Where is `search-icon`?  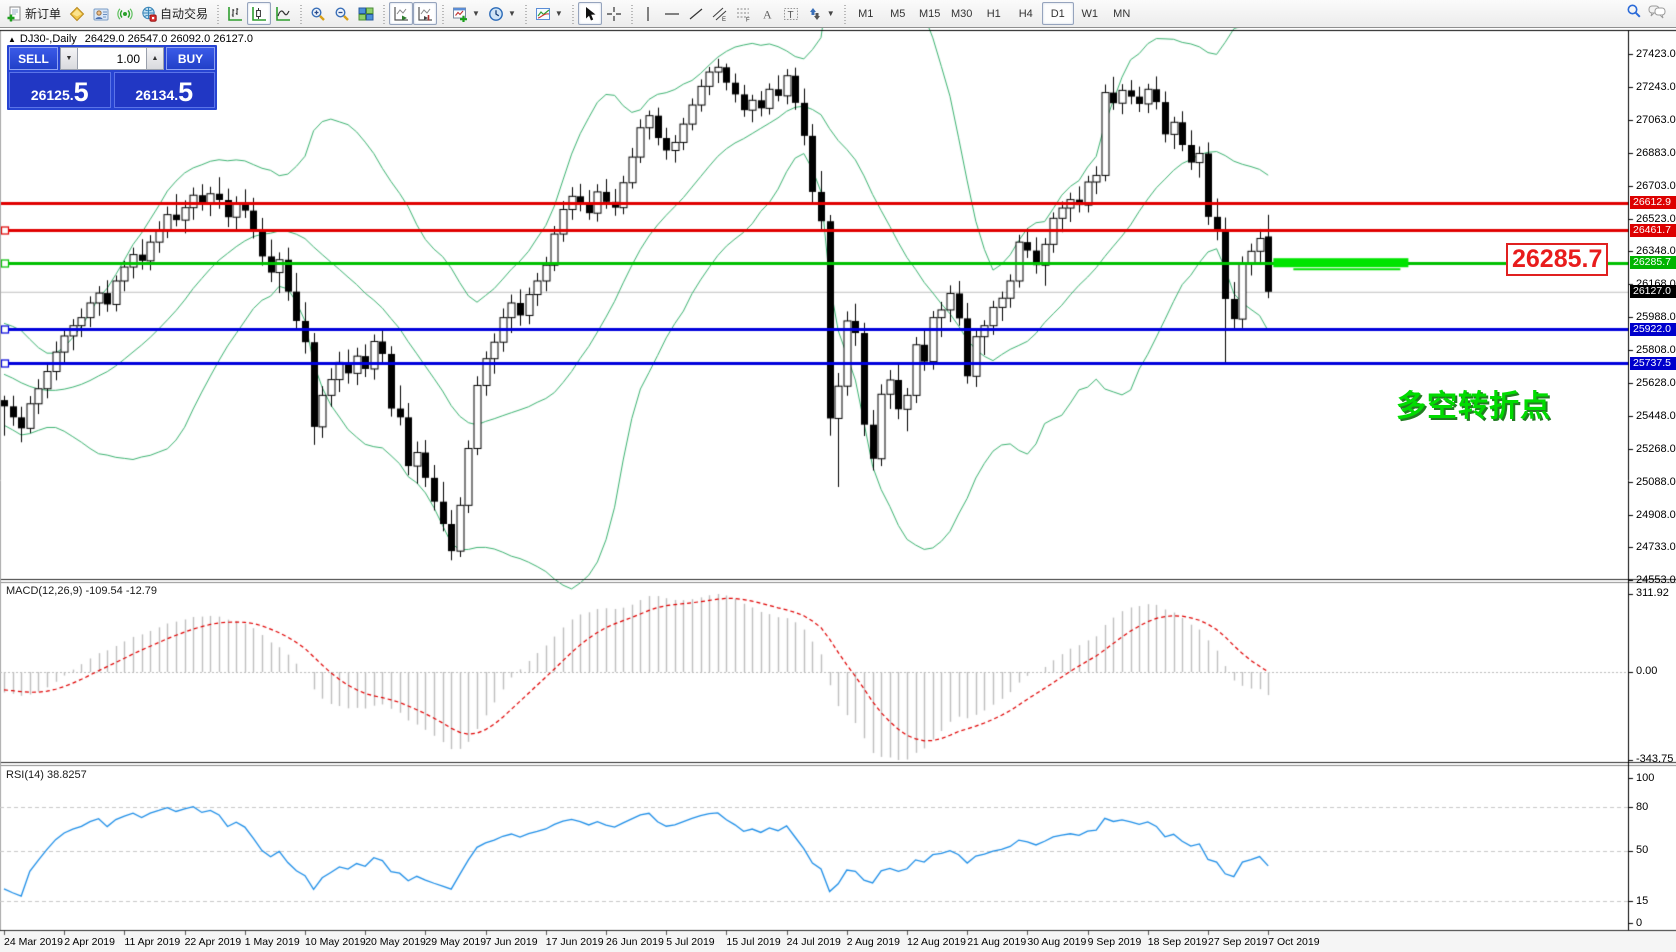
search-icon is located at coordinates (1634, 13).